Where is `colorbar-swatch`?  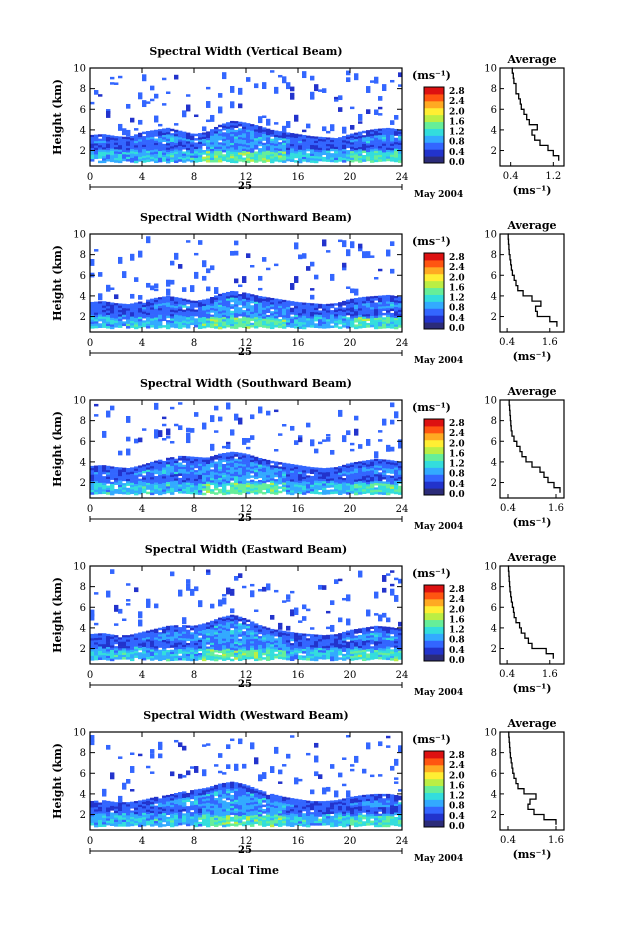 colorbar-swatch is located at coordinates (434, 270).